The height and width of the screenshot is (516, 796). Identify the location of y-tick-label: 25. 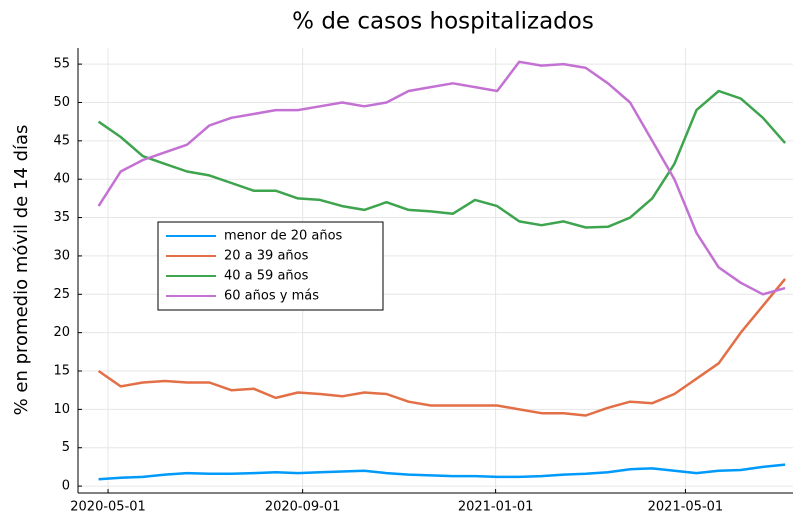
(61, 294).